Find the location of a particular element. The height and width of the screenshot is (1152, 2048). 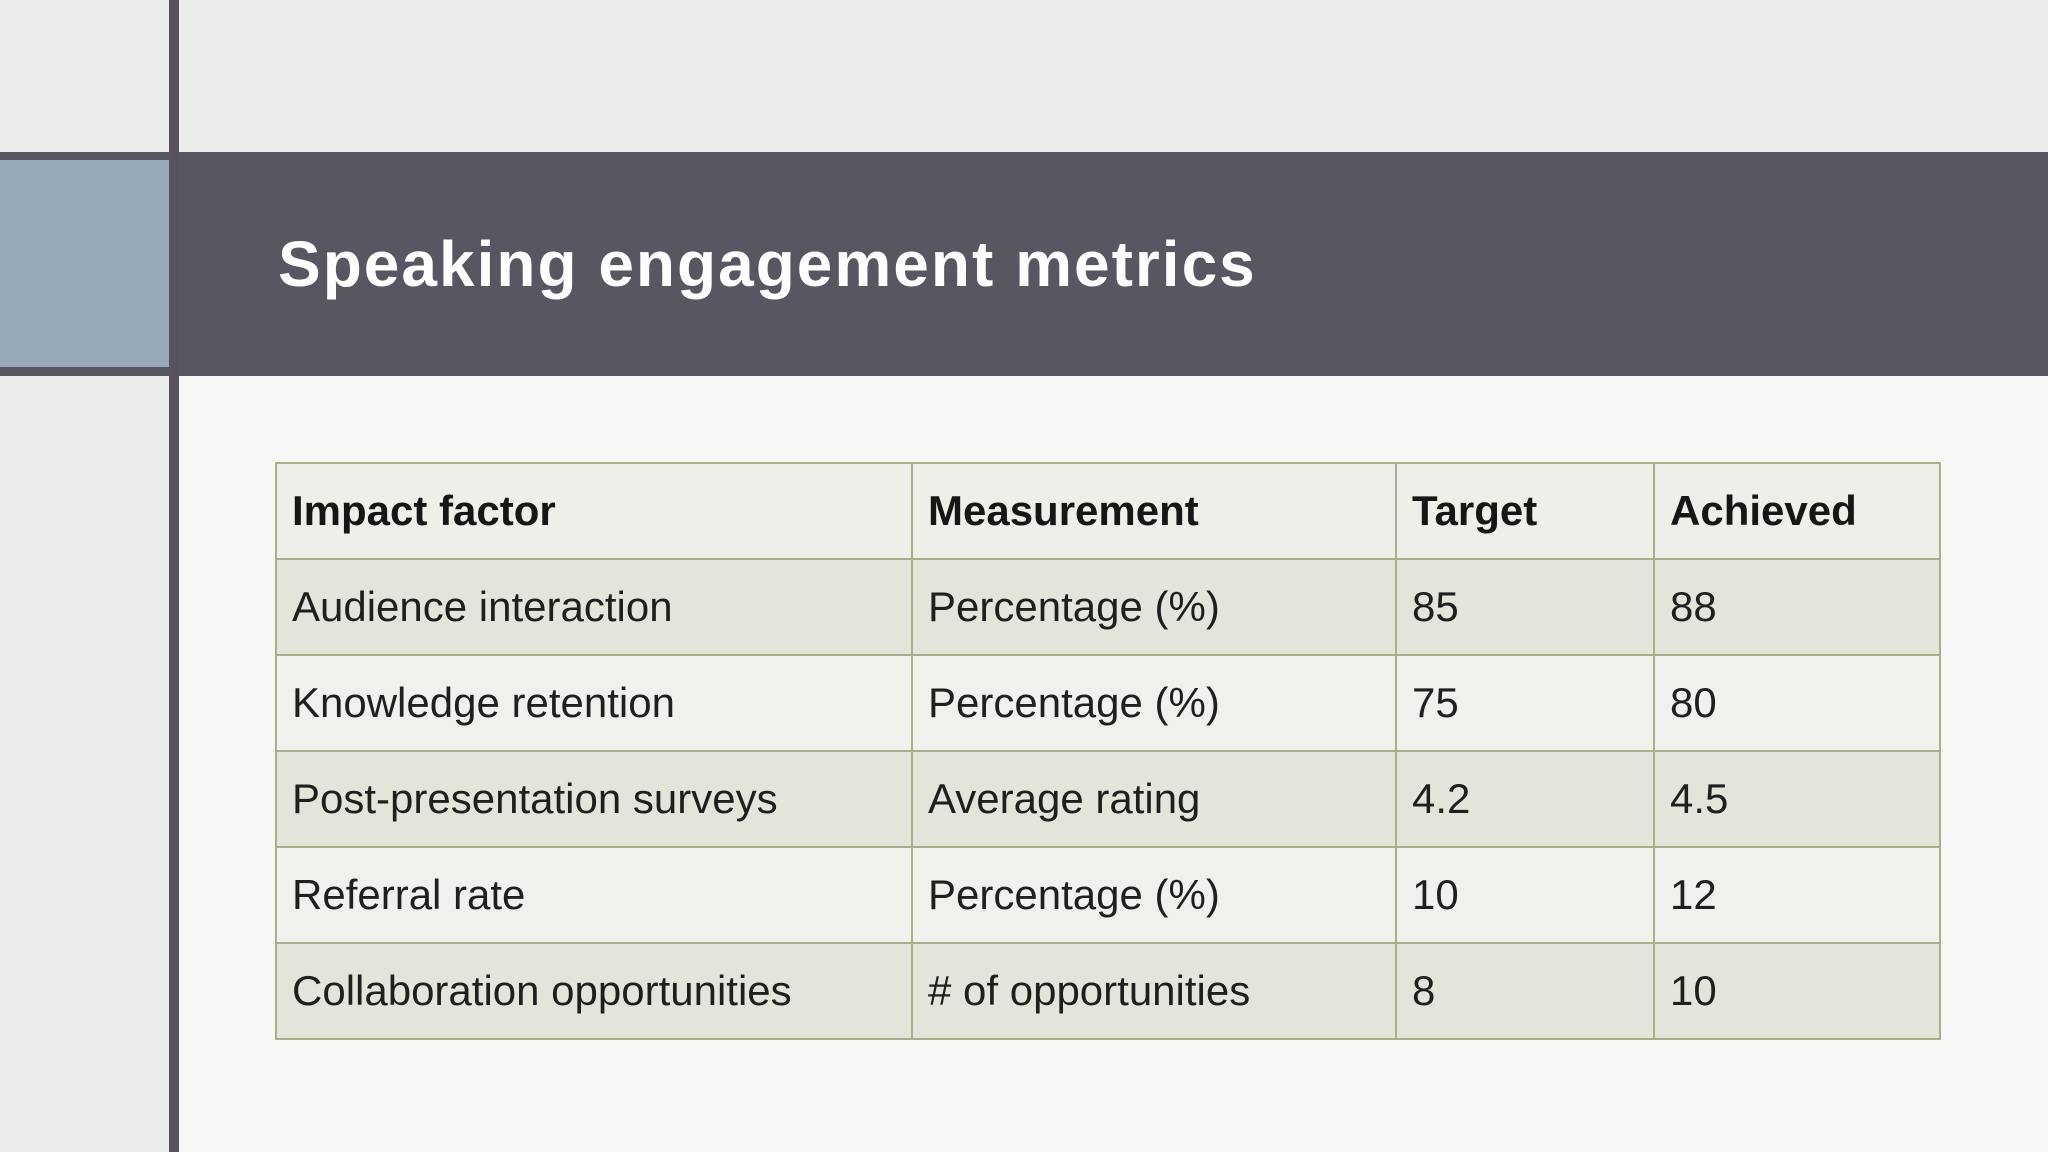

table-cell: 80 is located at coordinates (1797, 703).